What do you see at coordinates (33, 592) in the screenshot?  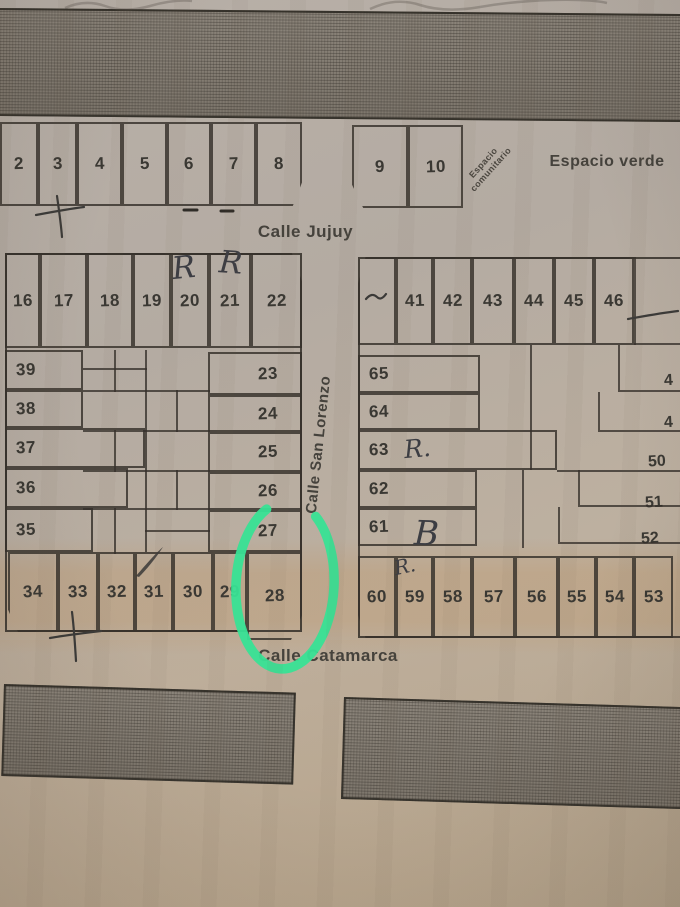 I see `lot-34: 34` at bounding box center [33, 592].